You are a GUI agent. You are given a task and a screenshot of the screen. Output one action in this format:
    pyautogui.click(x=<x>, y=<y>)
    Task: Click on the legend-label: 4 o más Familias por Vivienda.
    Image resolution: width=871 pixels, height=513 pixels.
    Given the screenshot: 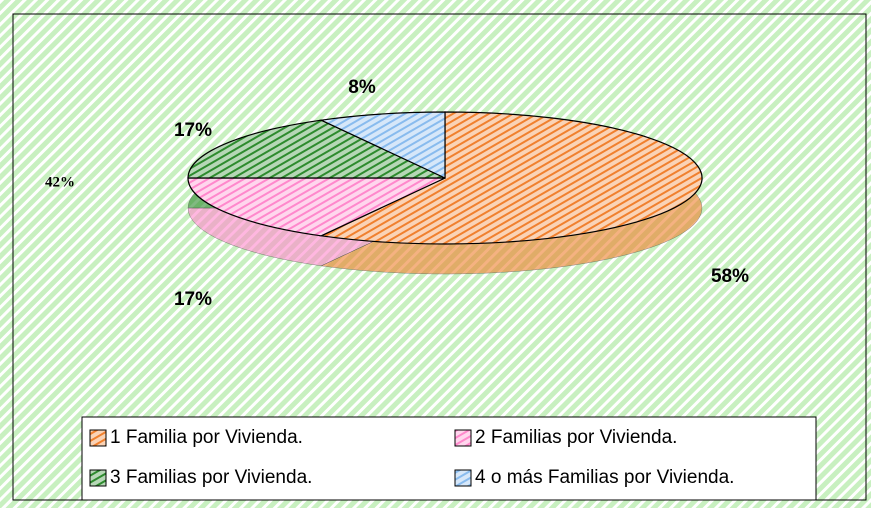 What is the action you would take?
    pyautogui.click(x=604, y=477)
    